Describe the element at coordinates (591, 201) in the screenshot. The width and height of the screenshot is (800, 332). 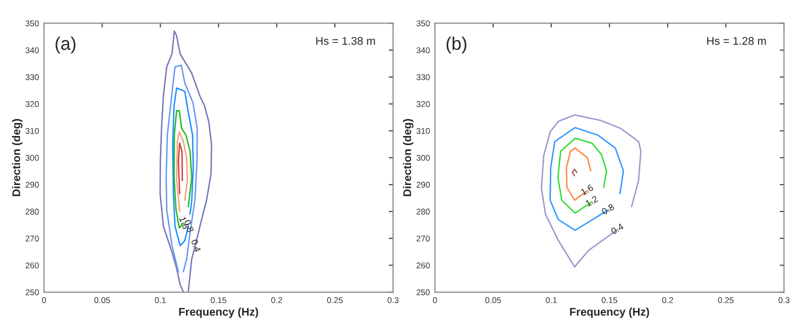
I see `annotation: 1.2` at that location.